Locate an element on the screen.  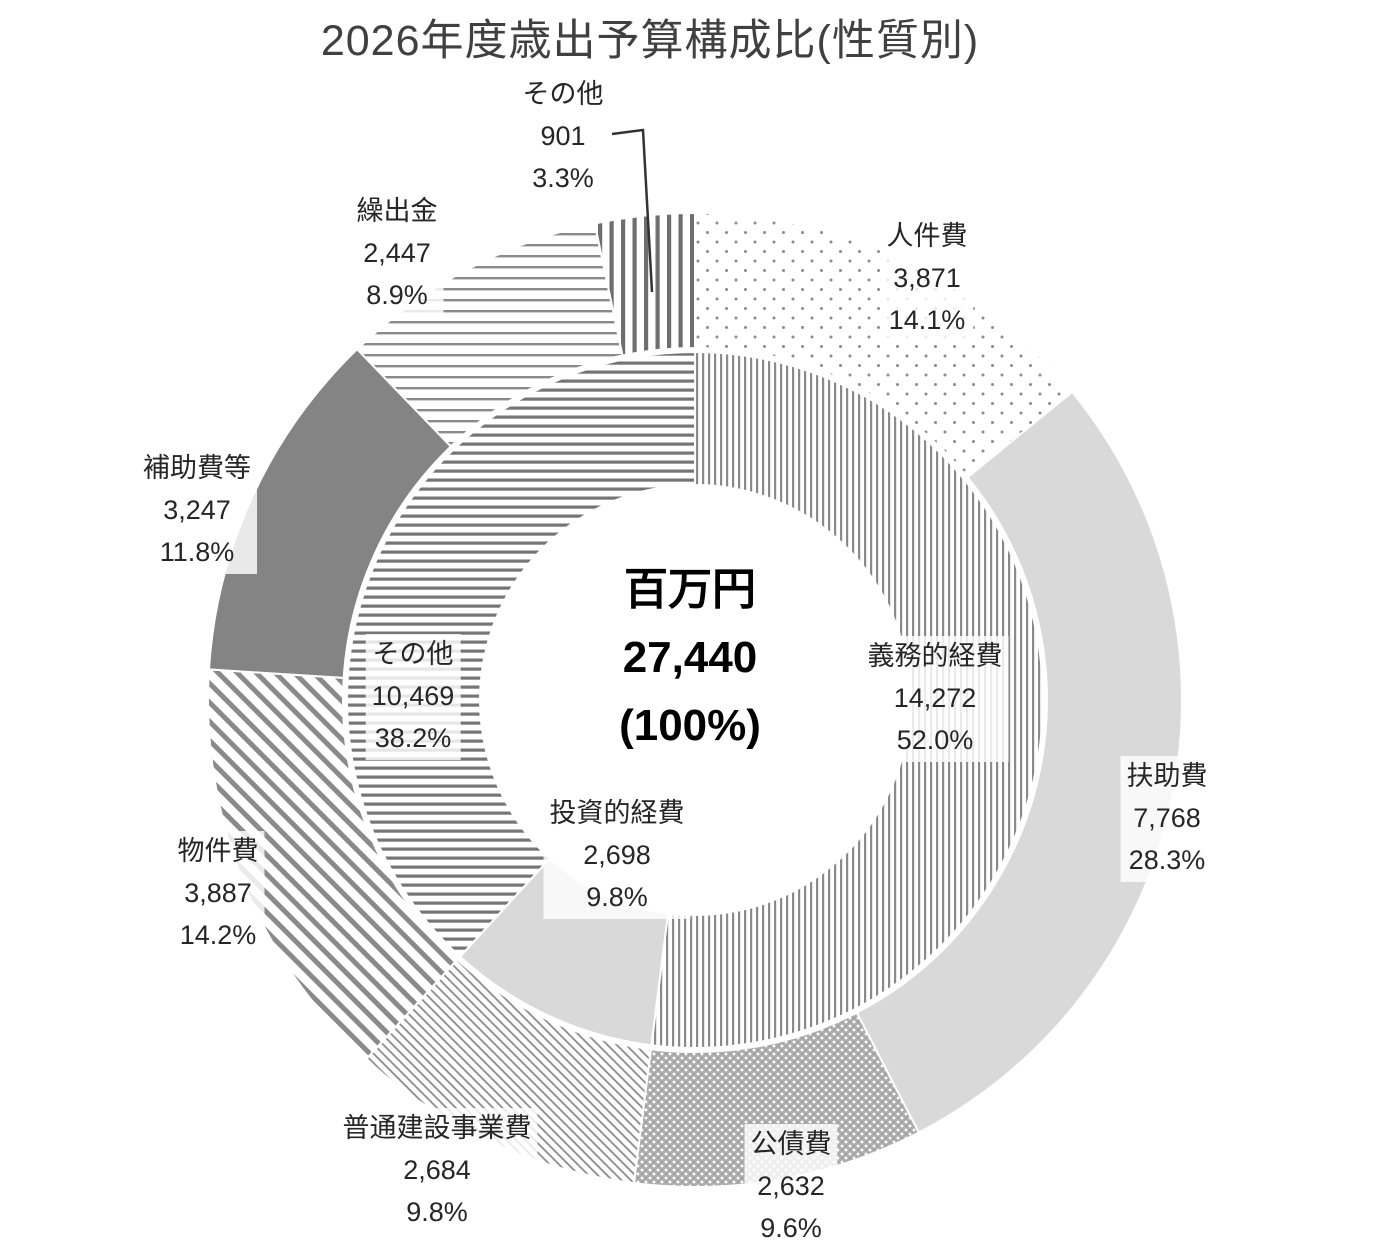
center-unit: 百万円 is located at coordinates (690, 589).